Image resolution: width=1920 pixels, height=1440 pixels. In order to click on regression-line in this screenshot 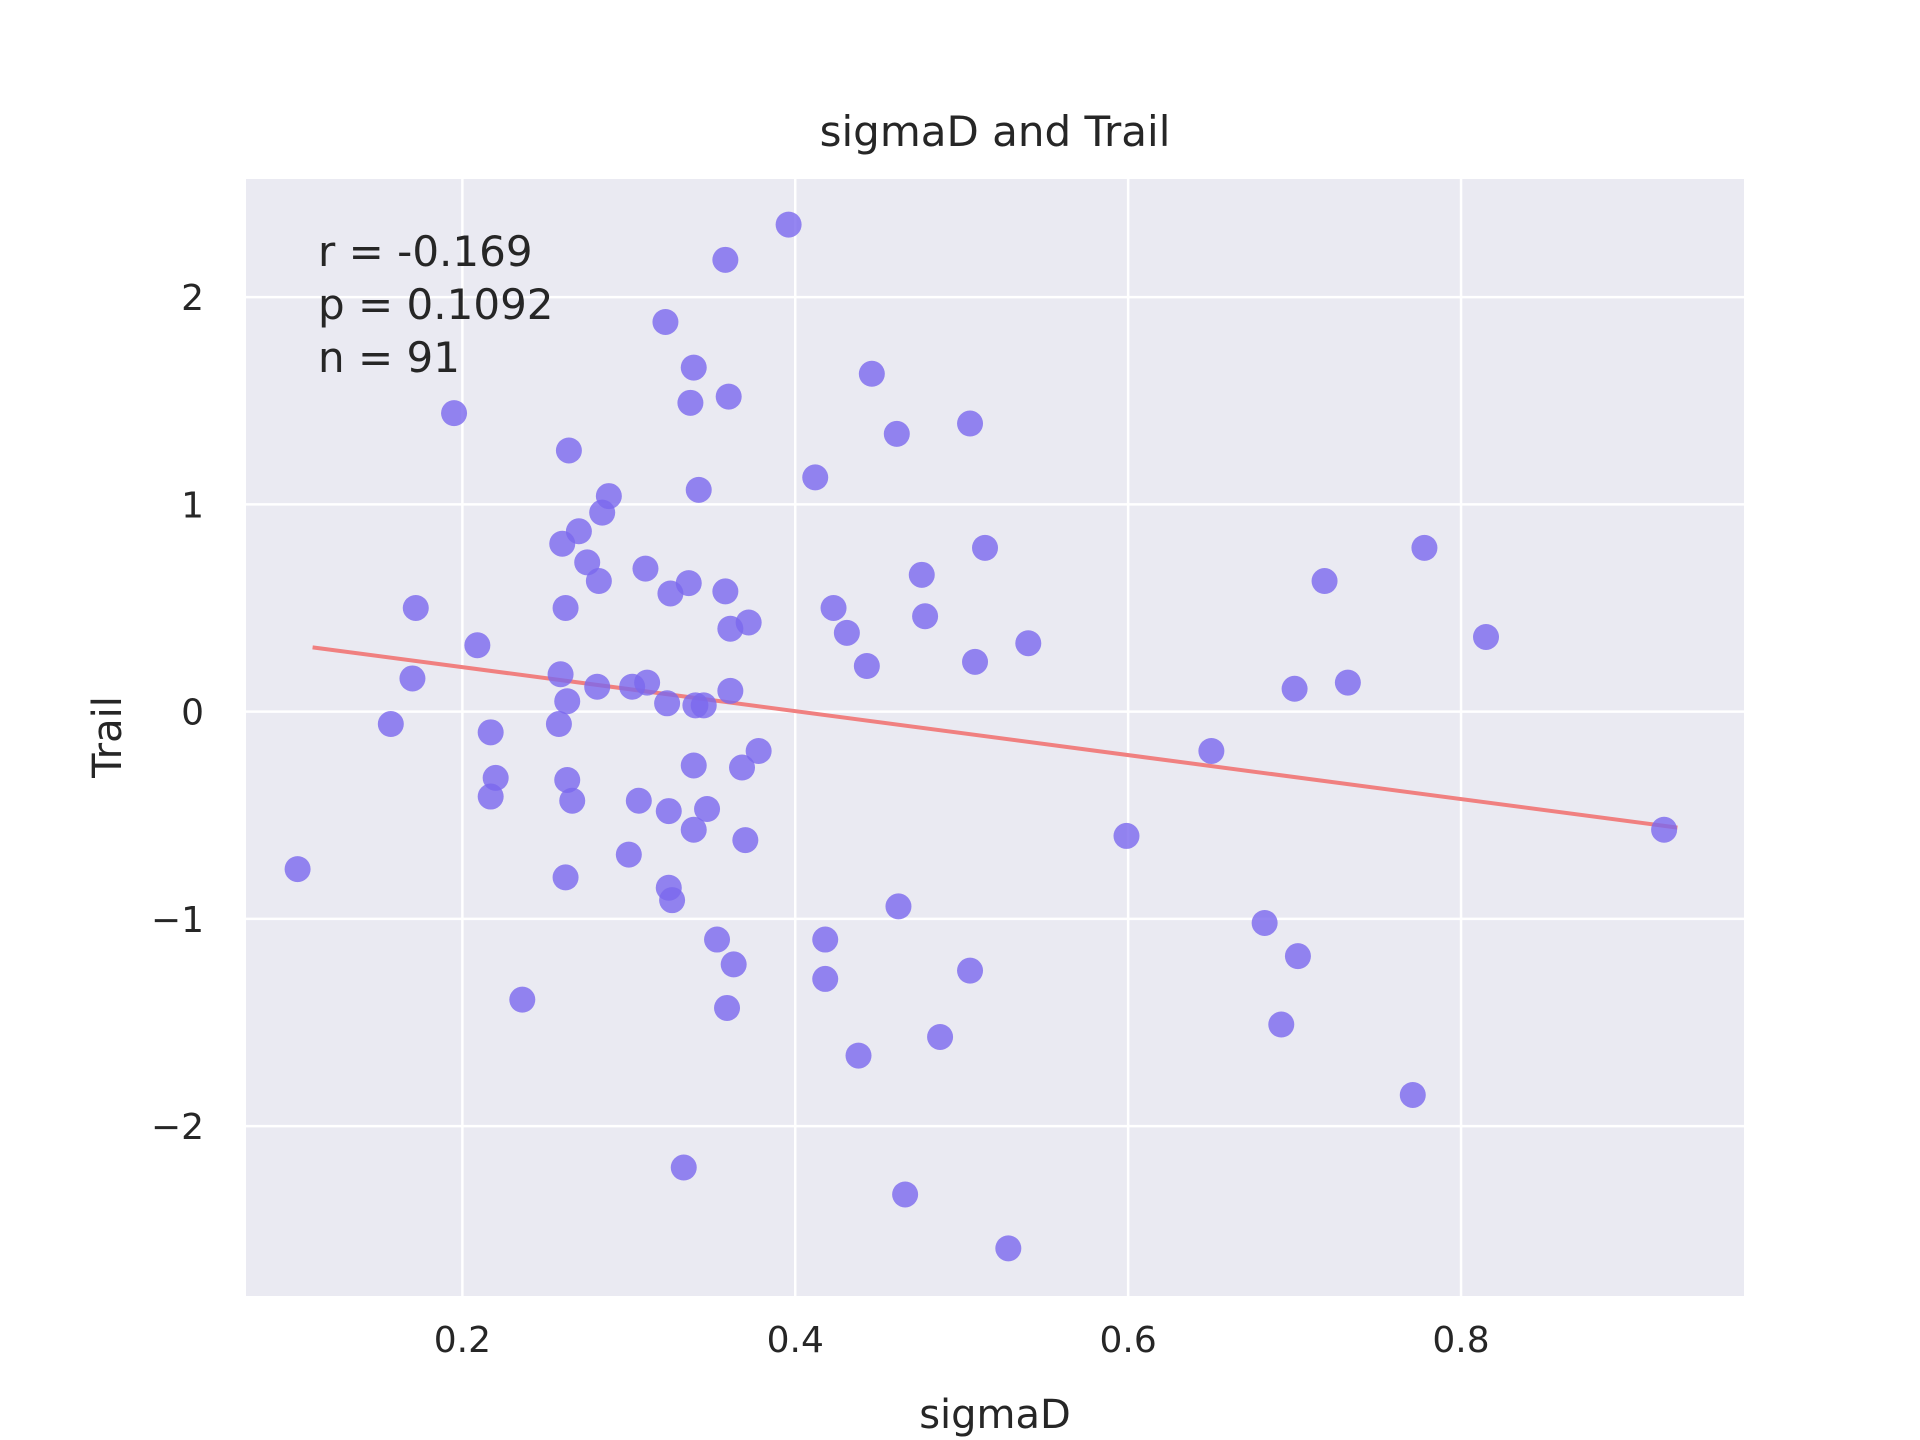, I will do `click(995, 737)`.